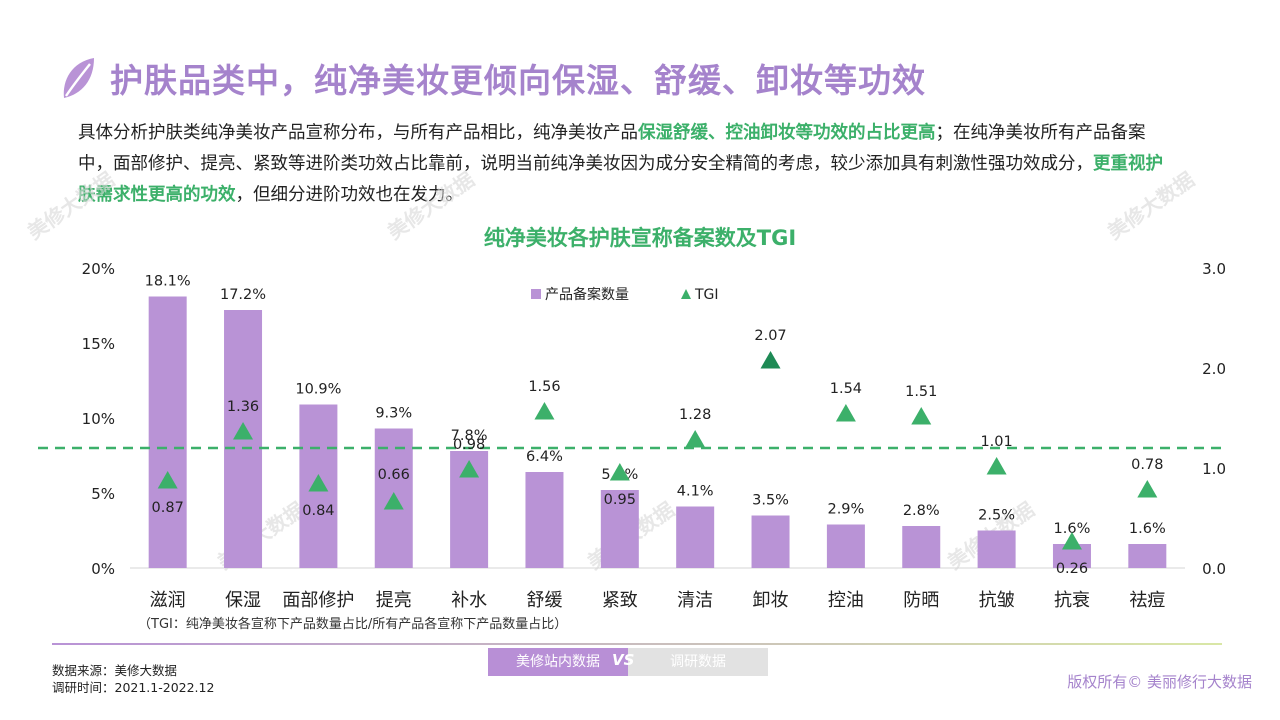 The height and width of the screenshot is (720, 1280). What do you see at coordinates (620, 600) in the screenshot?
I see `x-tick-label: 紧致` at bounding box center [620, 600].